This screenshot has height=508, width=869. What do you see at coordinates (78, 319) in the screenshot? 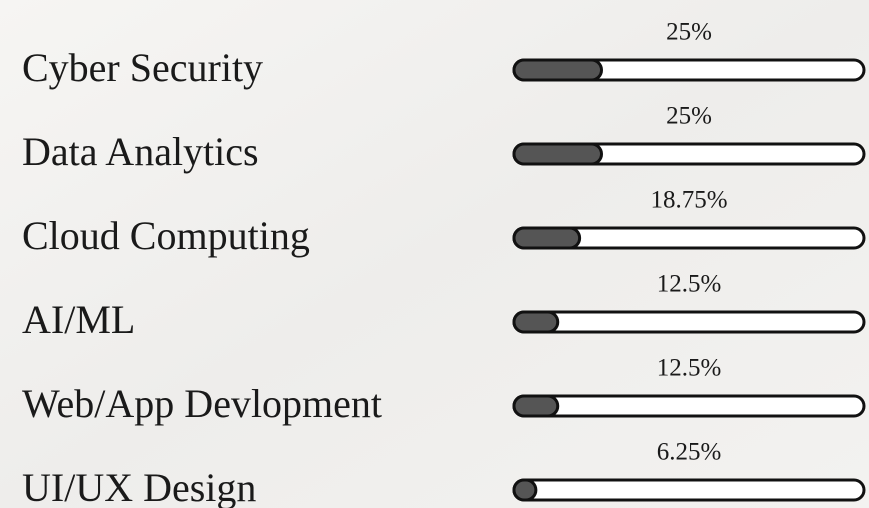
I see `category-label: AI/ML` at bounding box center [78, 319].